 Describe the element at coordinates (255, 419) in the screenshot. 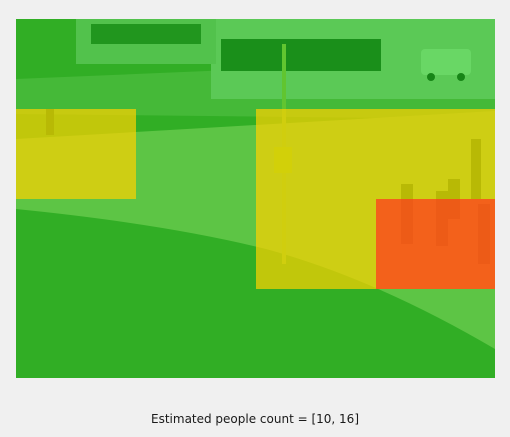

I see `people-count-label: Estimated people count = [10, 16]` at that location.